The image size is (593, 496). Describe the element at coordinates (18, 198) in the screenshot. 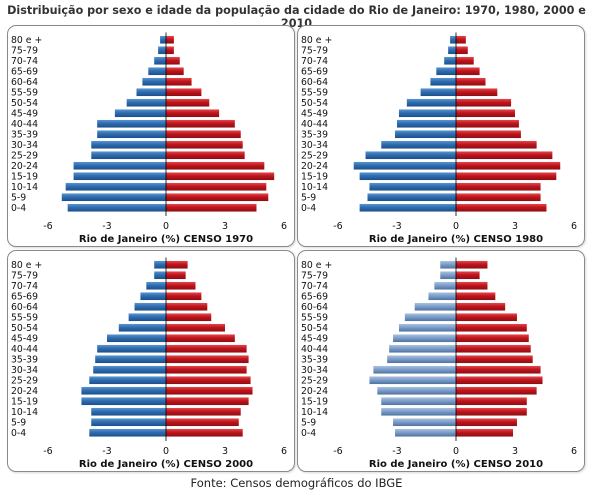

I see `category-label: 5-9` at that location.